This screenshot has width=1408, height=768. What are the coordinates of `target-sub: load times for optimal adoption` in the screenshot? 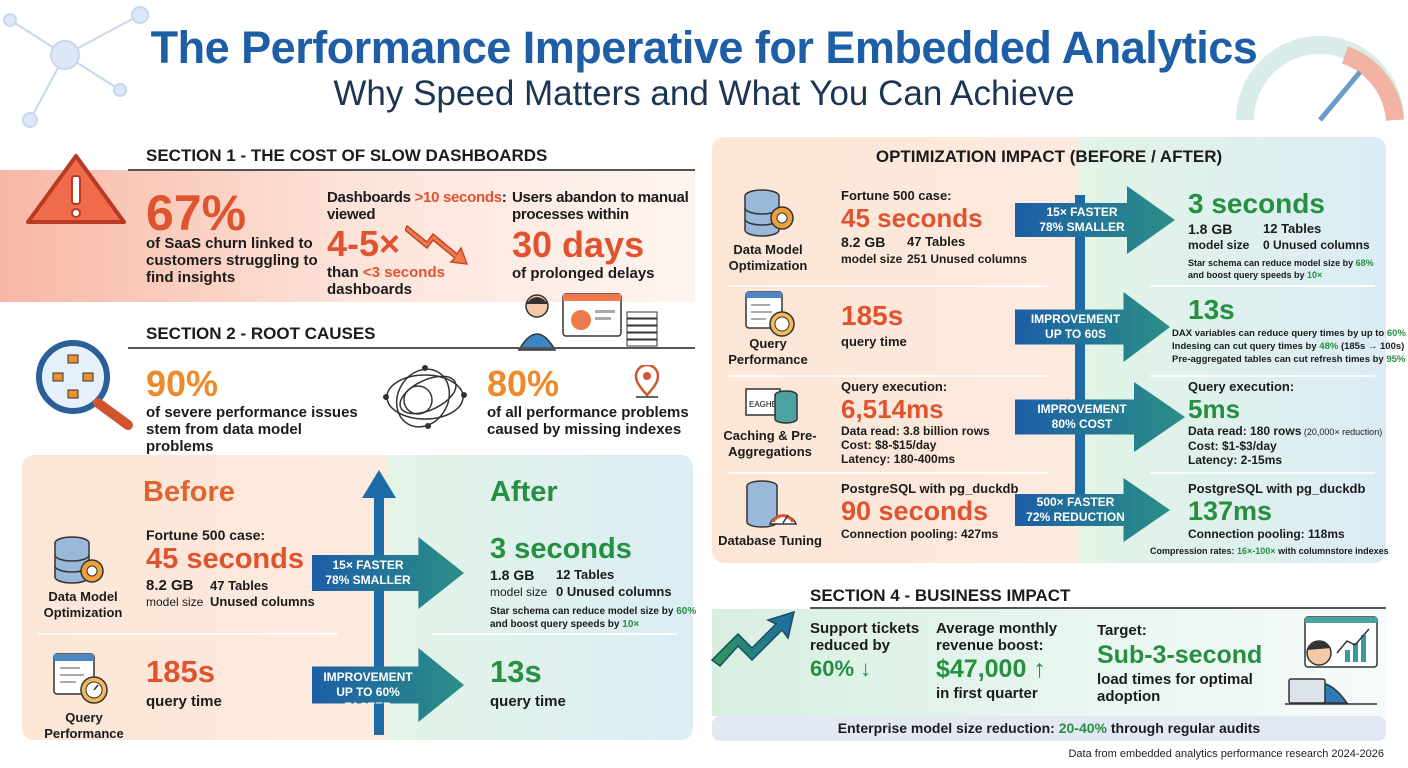 It's located at (1175, 688).